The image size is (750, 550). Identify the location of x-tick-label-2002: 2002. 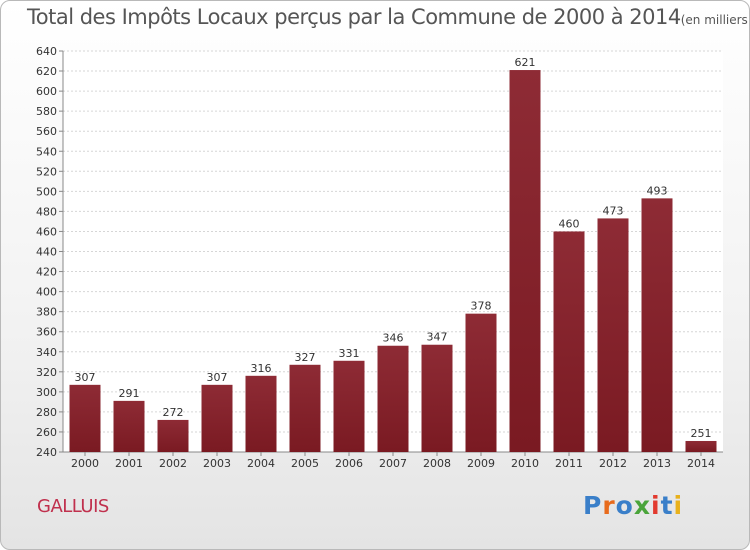
(173, 463).